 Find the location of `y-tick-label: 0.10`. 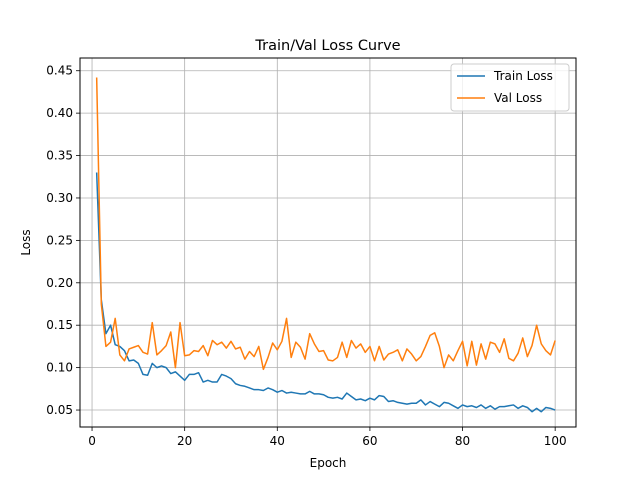

y-tick-label: 0.10 is located at coordinates (59, 368).